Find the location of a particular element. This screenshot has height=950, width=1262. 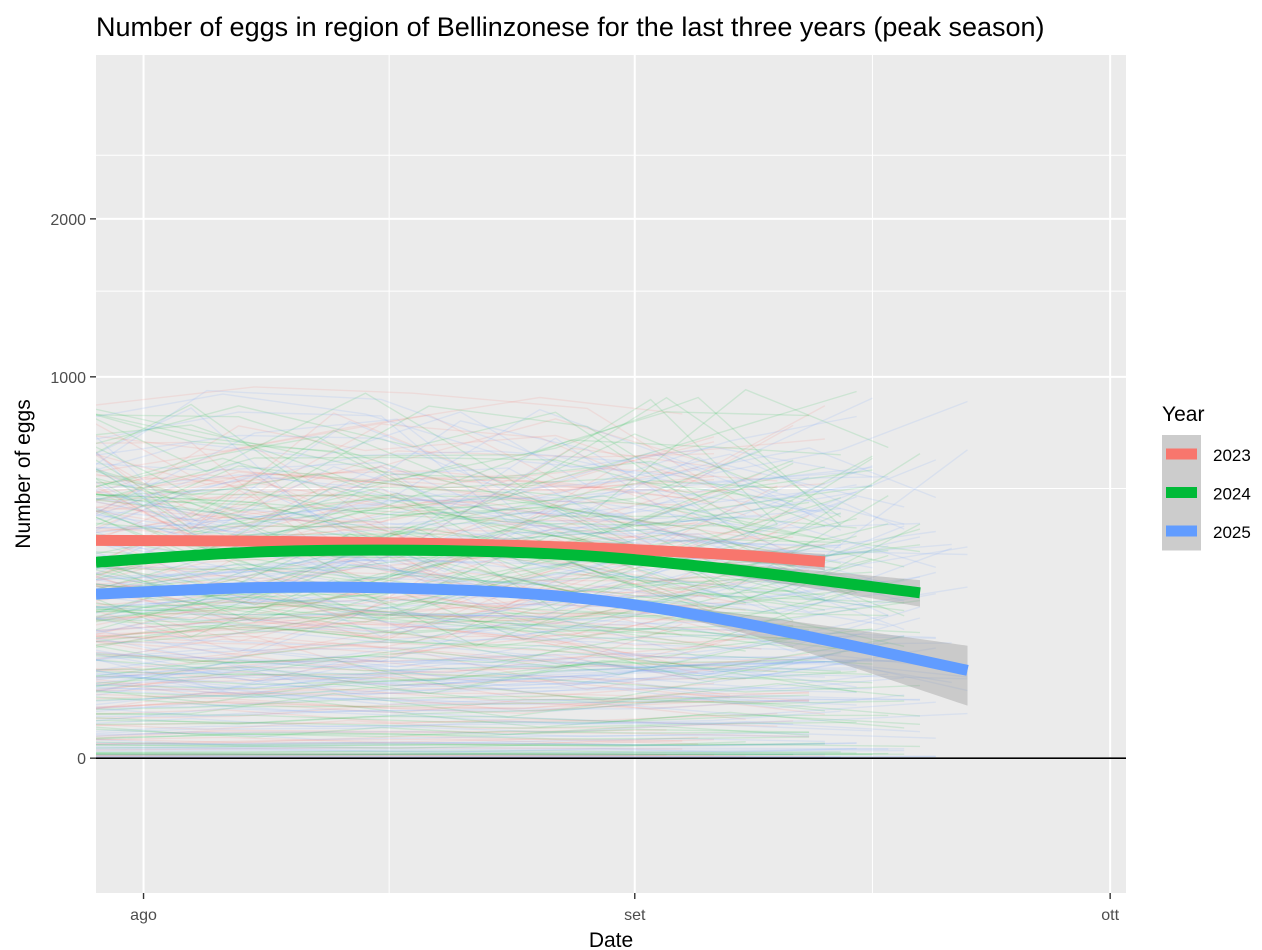

series-line-2024 is located at coordinates (508, 571).